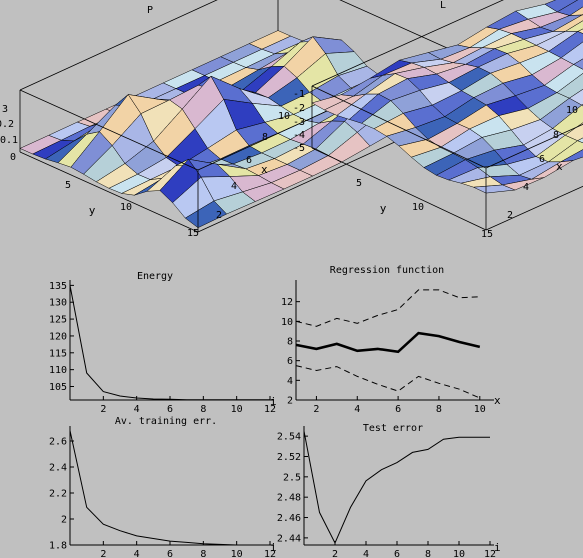 The height and width of the screenshot is (558, 583). Describe the element at coordinates (299, 135) in the screenshot. I see `l-z-tick: -4` at that location.